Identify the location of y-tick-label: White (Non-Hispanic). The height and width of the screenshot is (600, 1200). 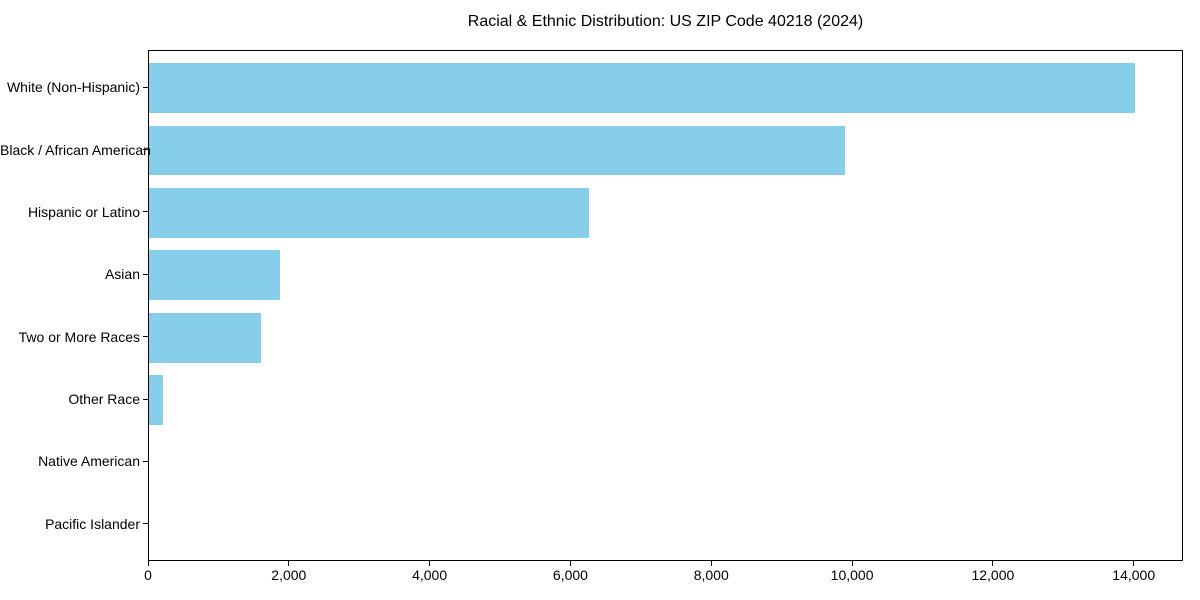
(73, 87).